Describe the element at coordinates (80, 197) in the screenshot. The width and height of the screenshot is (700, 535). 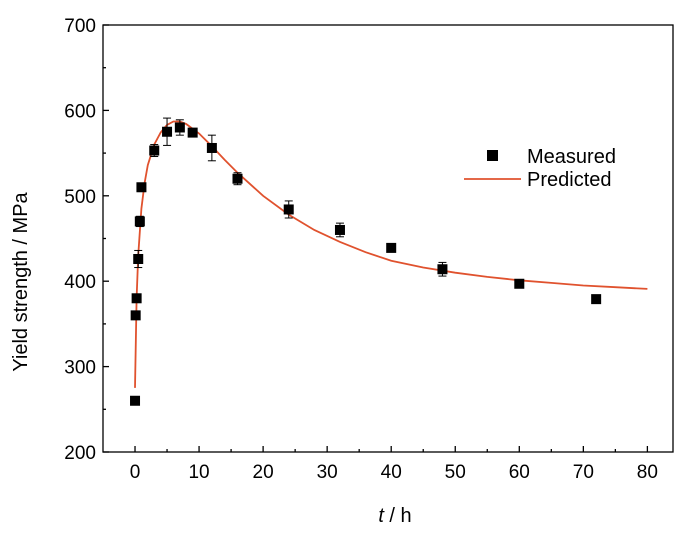
I see `y-tick-label: 500` at that location.